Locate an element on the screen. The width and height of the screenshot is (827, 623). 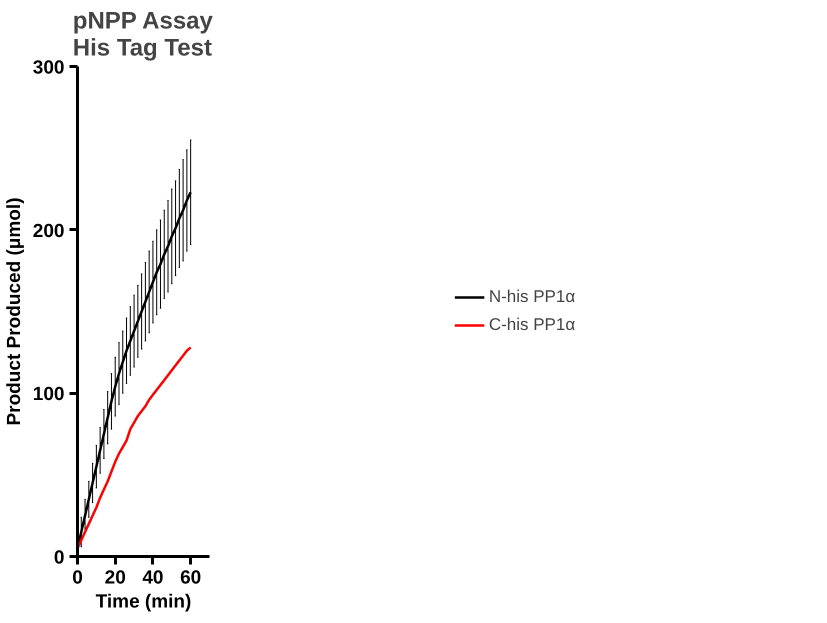
x-tick-label: 0 is located at coordinates (77, 578).